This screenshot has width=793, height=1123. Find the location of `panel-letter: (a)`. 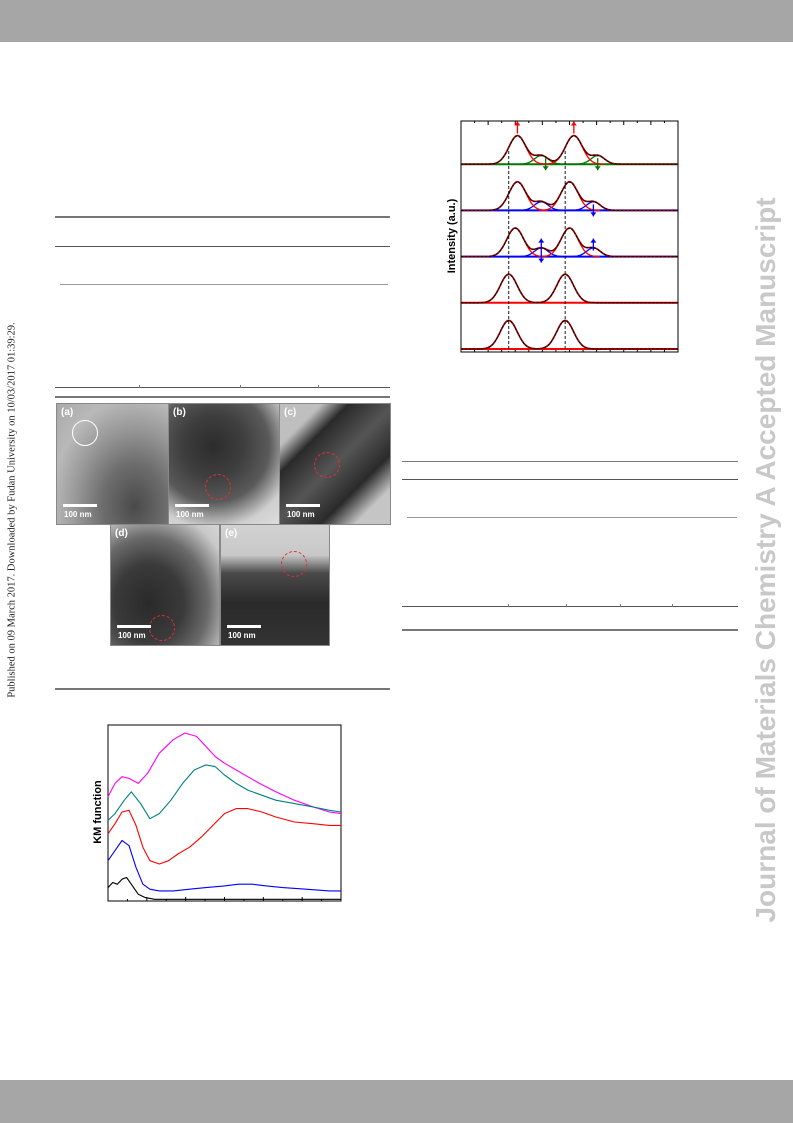

panel-letter: (a) is located at coordinates (67, 412).